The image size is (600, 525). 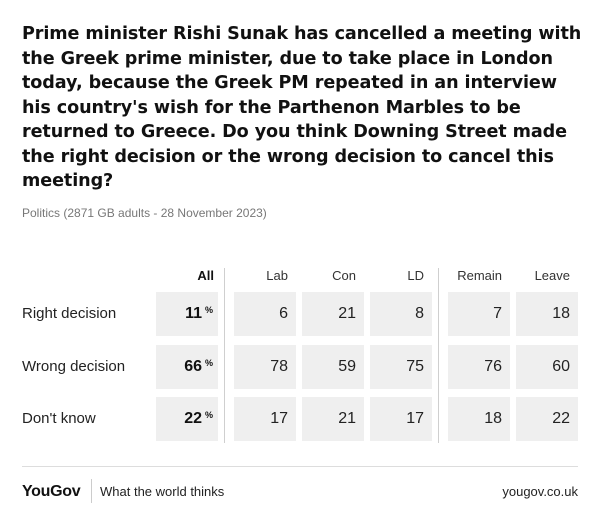 I want to click on cell-value: 60, so click(x=561, y=366).